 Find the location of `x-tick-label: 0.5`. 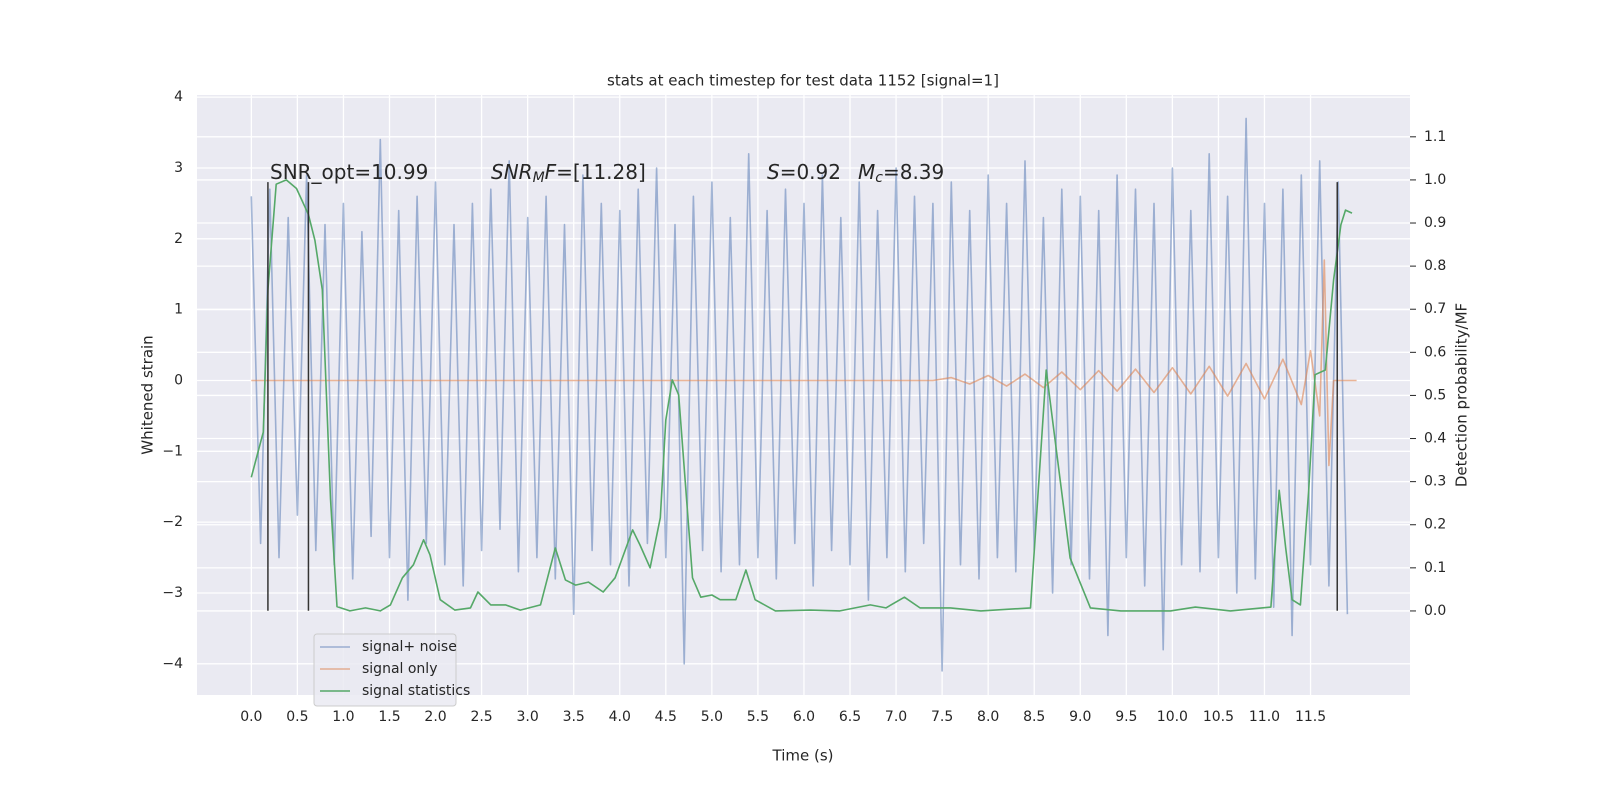

x-tick-label: 0.5 is located at coordinates (297, 717).